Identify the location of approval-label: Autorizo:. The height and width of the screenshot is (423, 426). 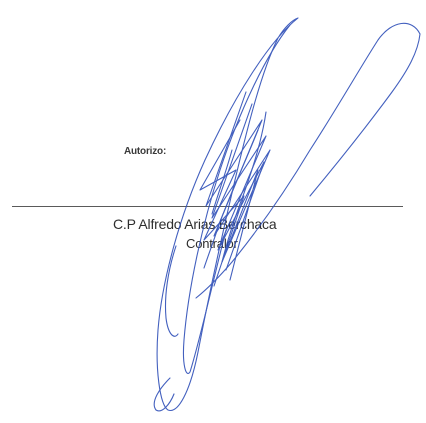
(145, 151).